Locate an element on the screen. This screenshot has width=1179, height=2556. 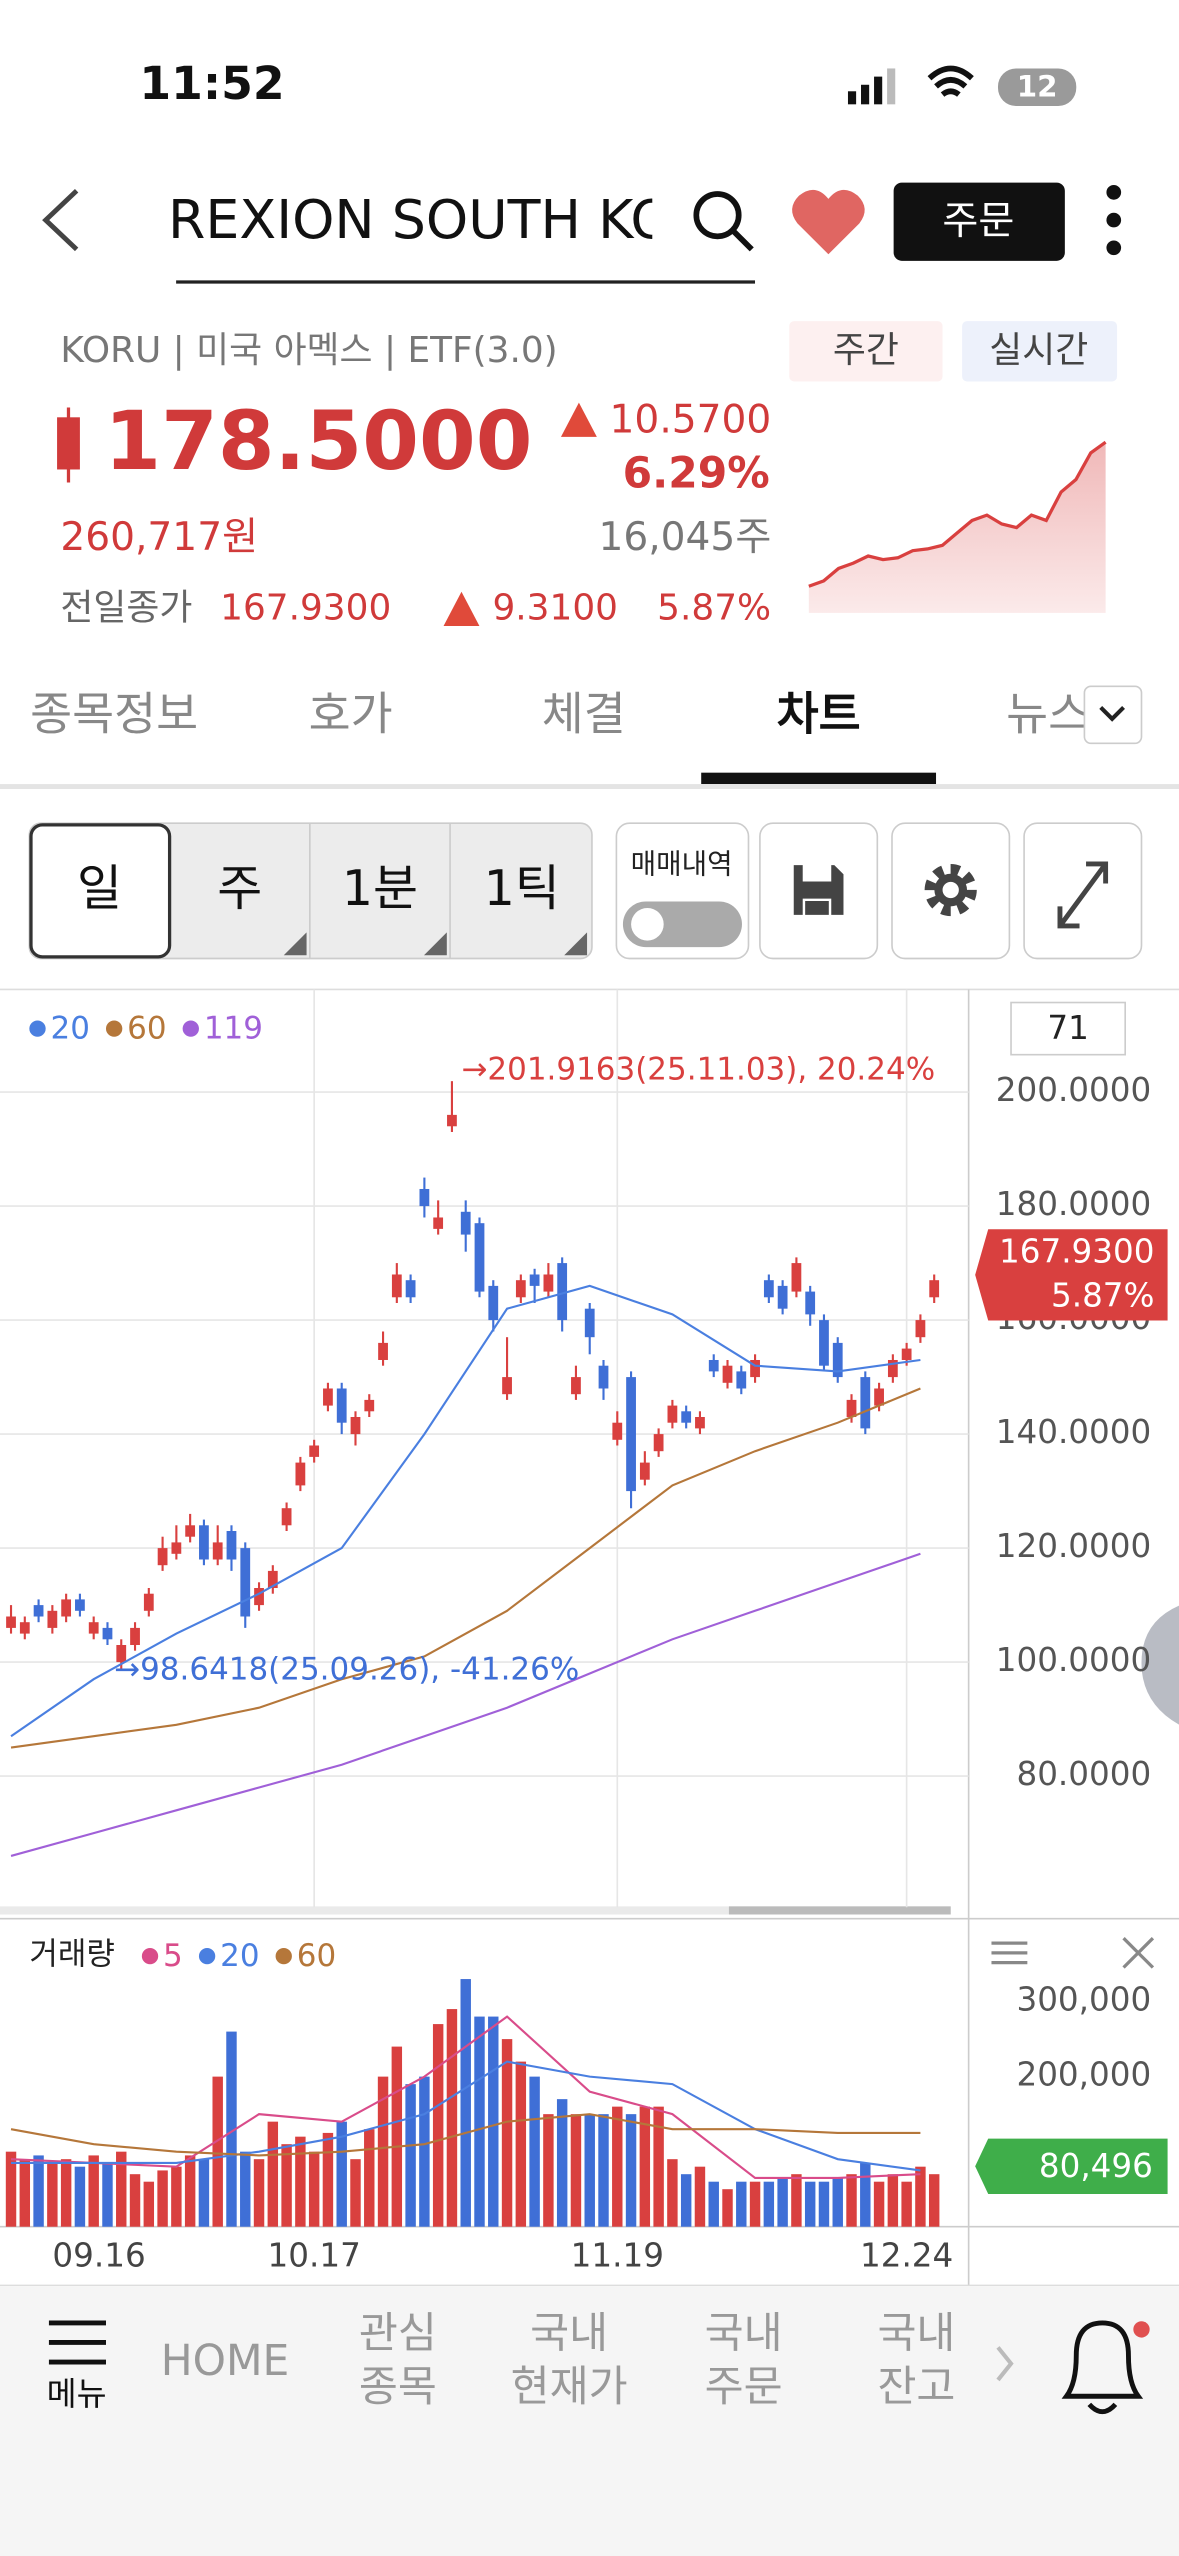
sparkline-area is located at coordinates (957, 527).